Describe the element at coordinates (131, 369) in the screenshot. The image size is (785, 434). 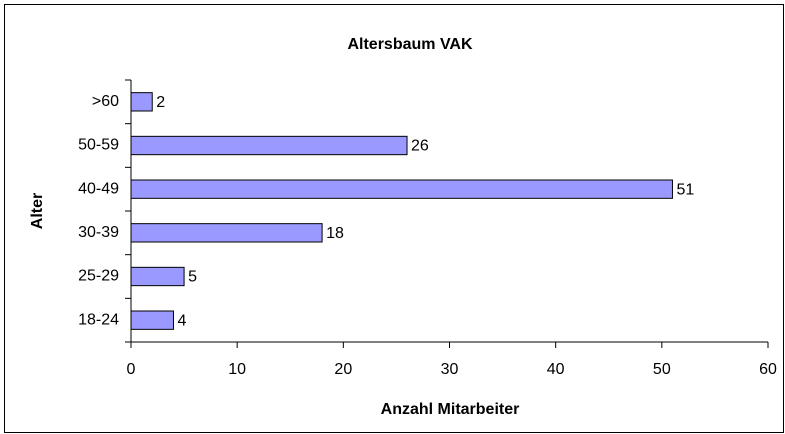
I see `x-tick-label: 0` at that location.